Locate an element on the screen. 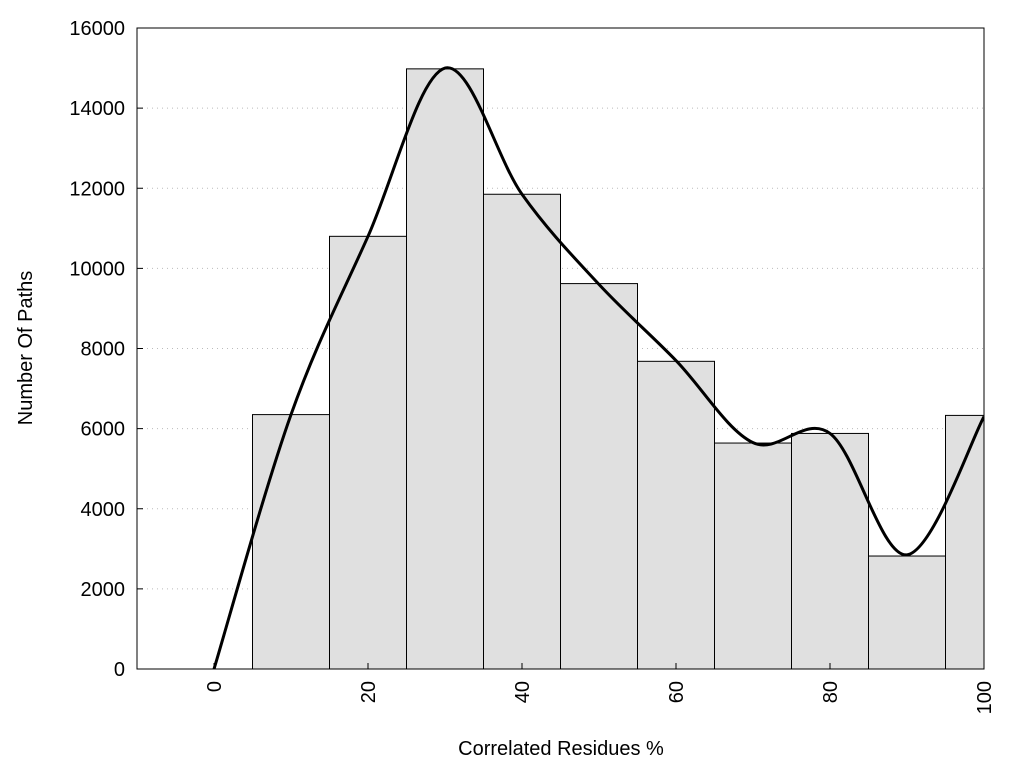 The image size is (1024, 768). x-tick-label: 60 is located at coordinates (677, 692).